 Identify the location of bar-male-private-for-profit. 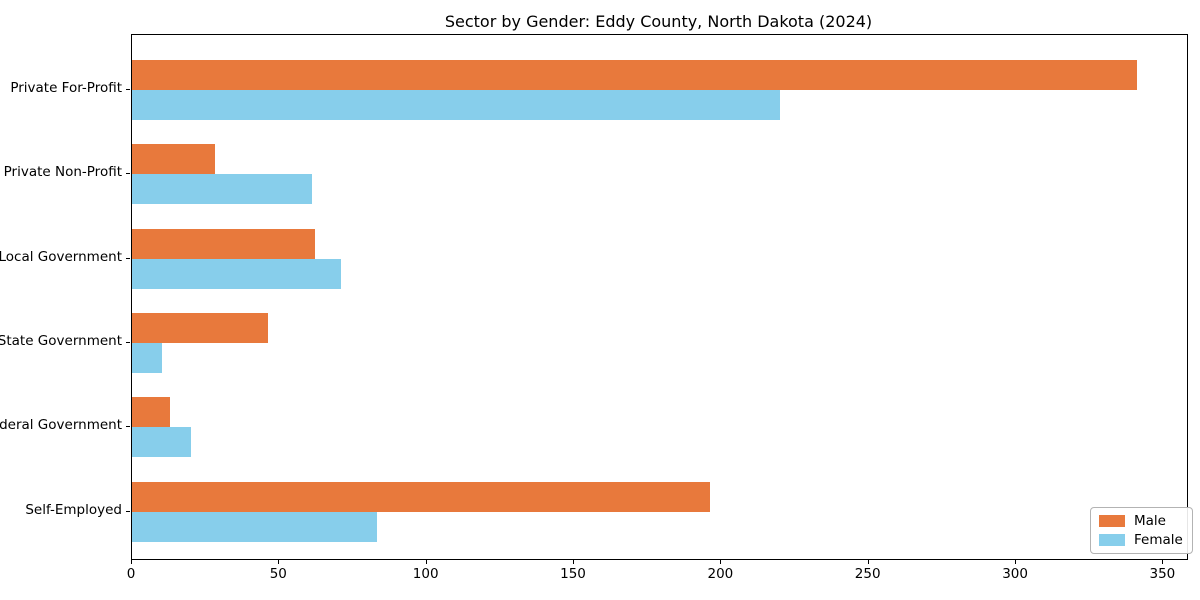
(634, 75).